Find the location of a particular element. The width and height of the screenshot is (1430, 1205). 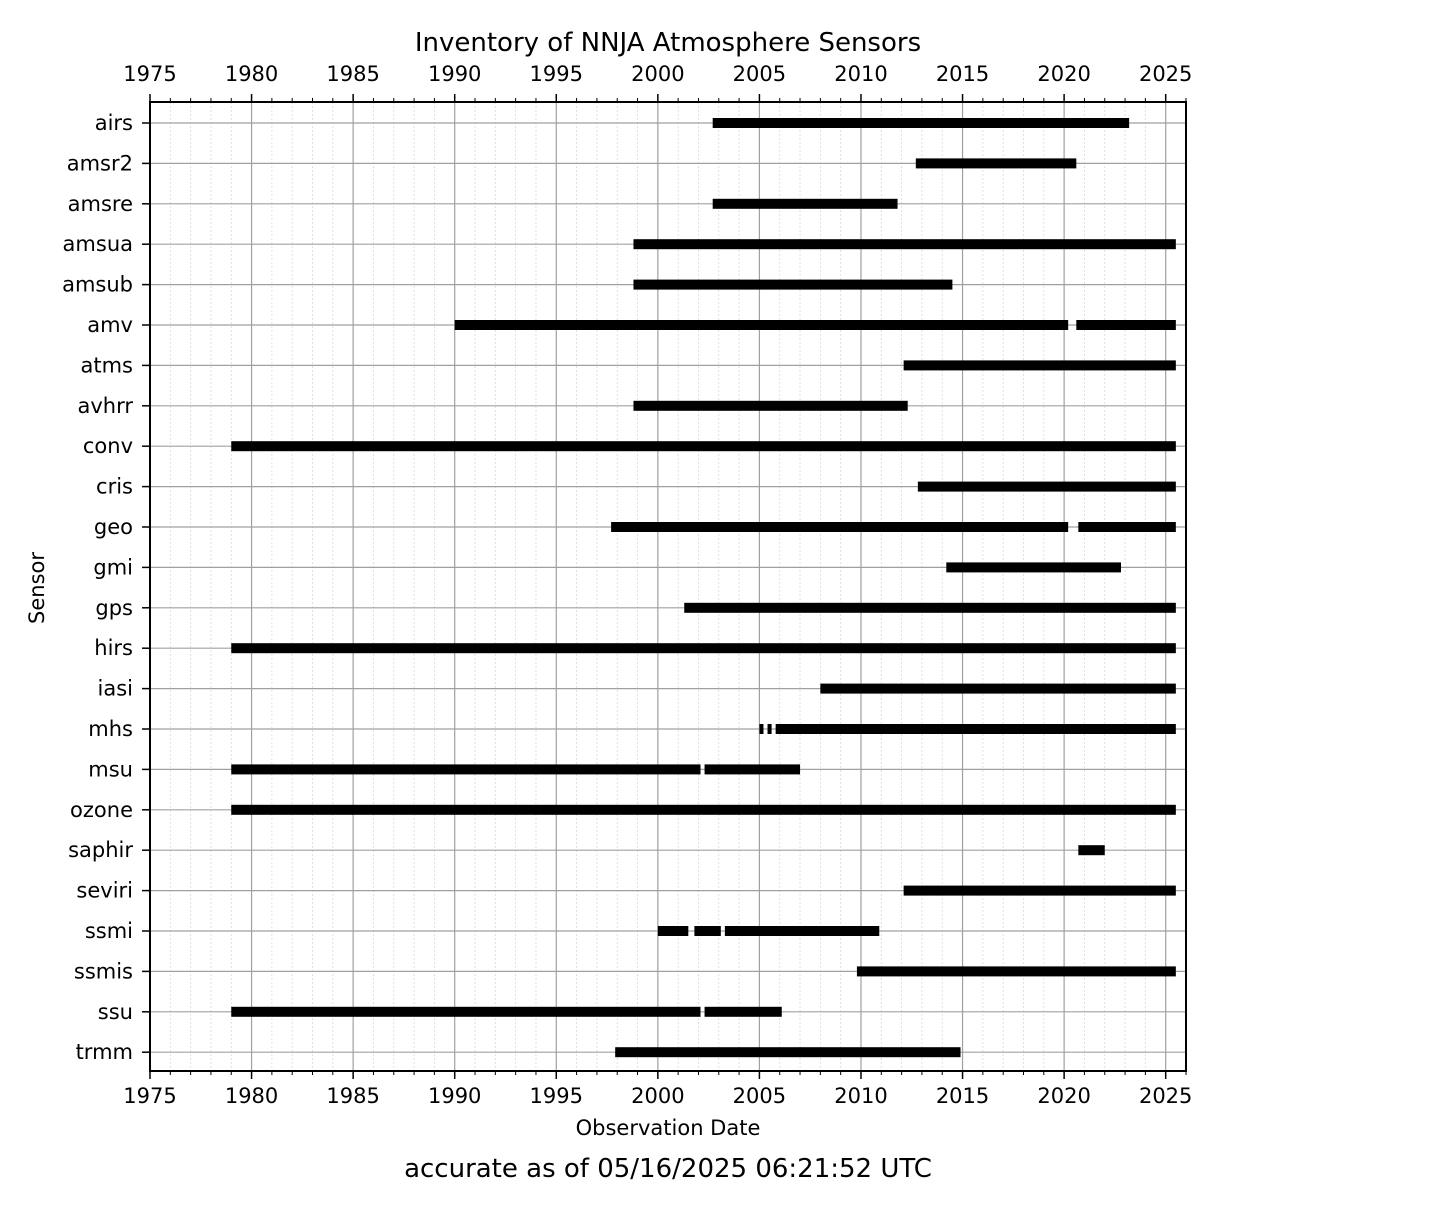

x-tick-label-bottom: 2000 is located at coordinates (657, 1096).